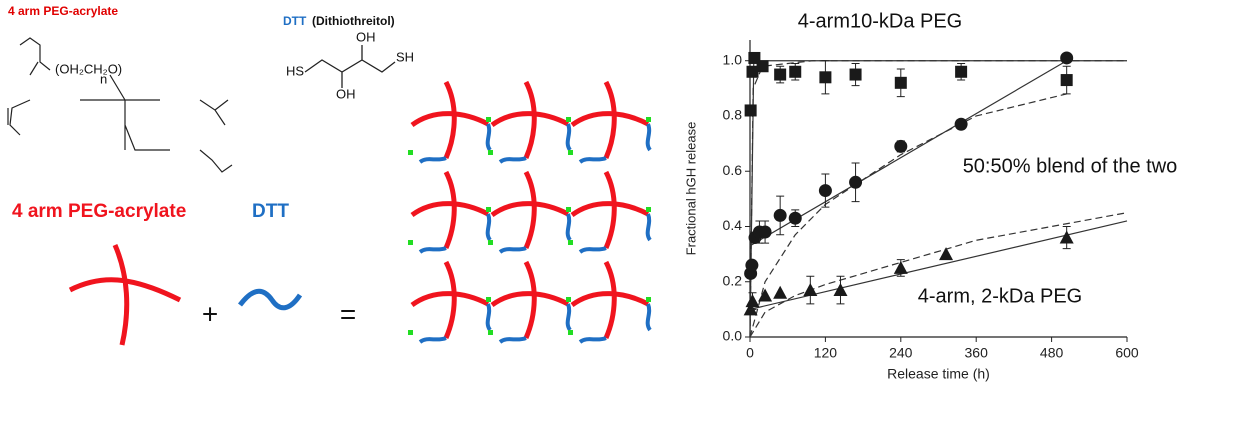  I want to click on equals: =, so click(348, 313).